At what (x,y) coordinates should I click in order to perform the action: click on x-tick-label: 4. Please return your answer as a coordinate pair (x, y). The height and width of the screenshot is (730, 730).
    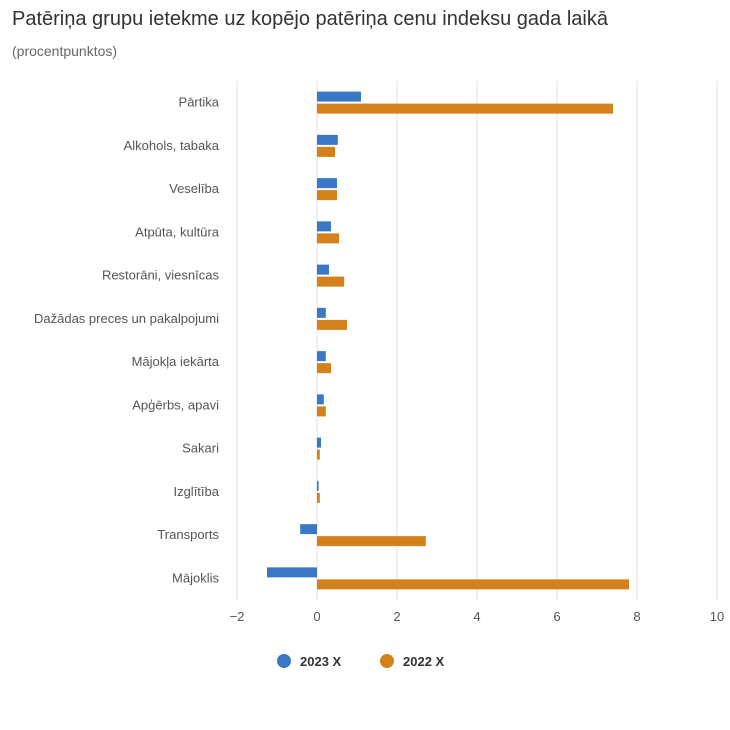
    Looking at the image, I should click on (476, 616).